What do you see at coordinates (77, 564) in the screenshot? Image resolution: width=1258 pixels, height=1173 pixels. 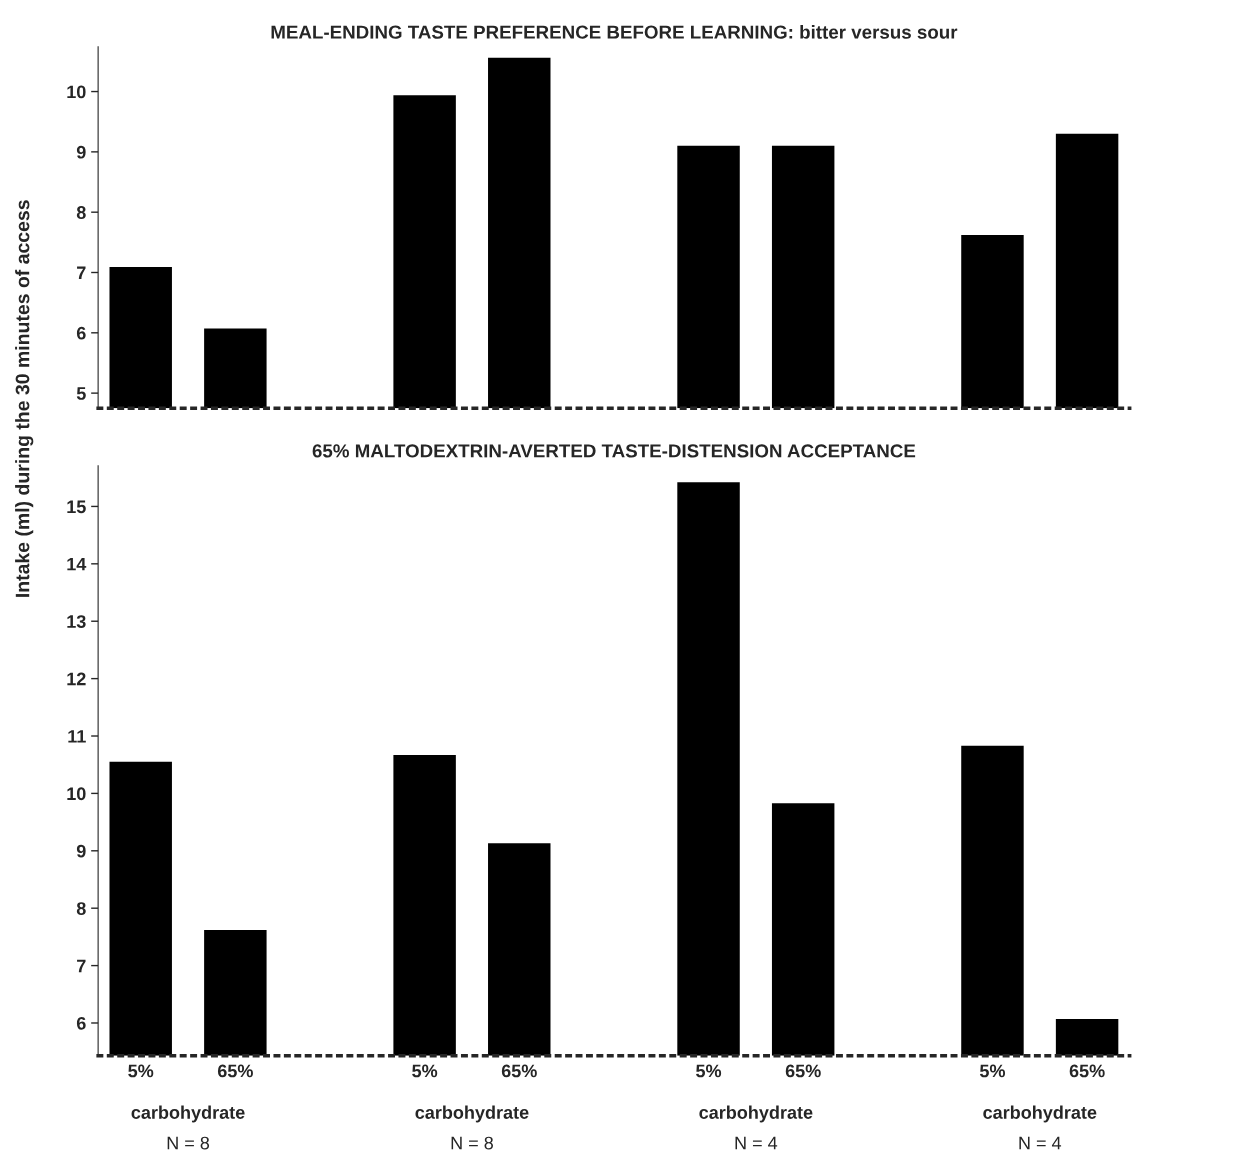 I see `y-tick-label: 14` at bounding box center [77, 564].